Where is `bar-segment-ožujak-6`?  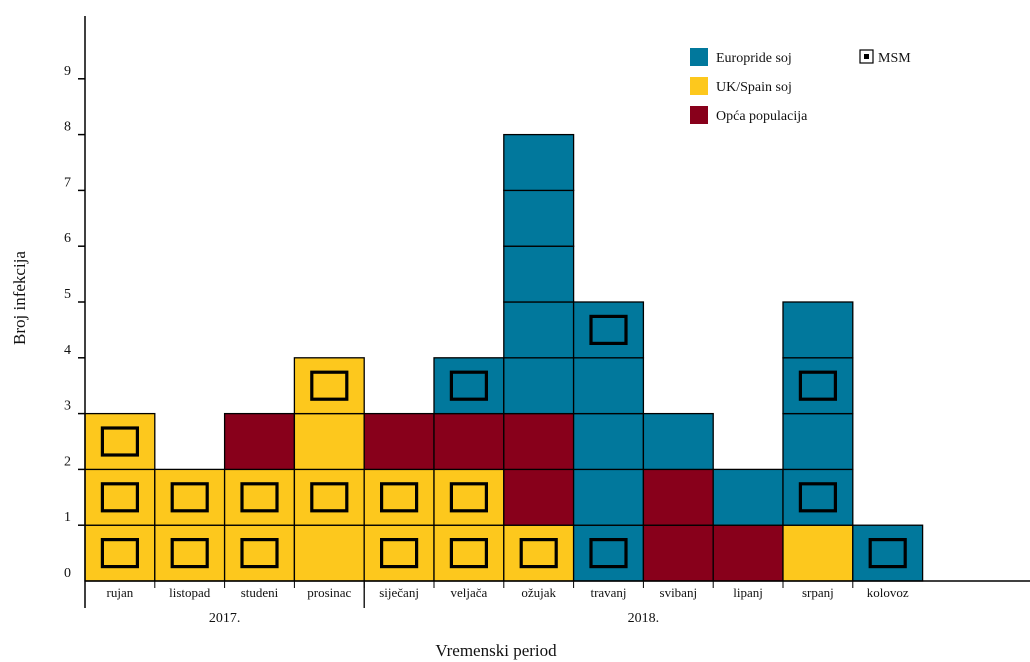 bar-segment-ožujak-6 is located at coordinates (539, 274).